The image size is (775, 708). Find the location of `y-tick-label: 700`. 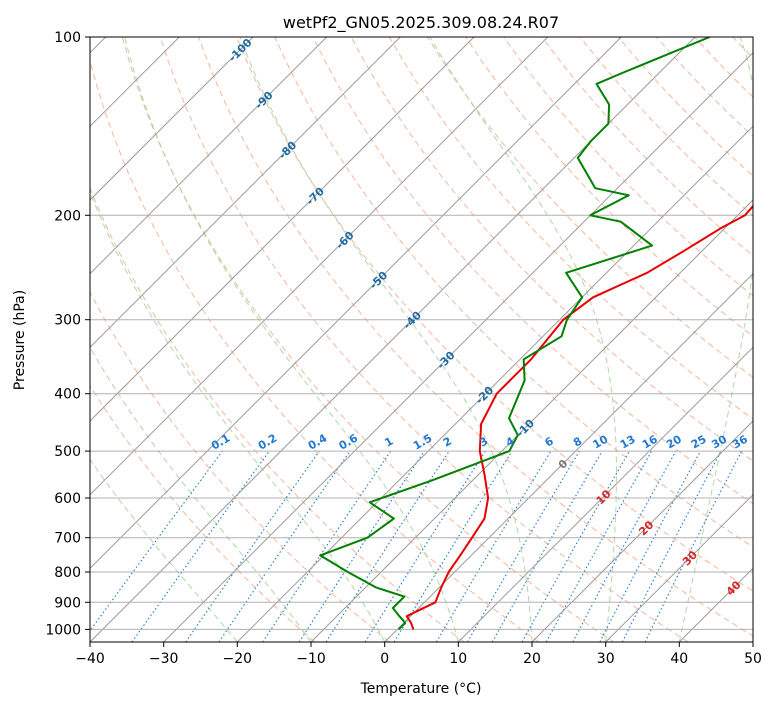

y-tick-label: 700 is located at coordinates (67, 539).